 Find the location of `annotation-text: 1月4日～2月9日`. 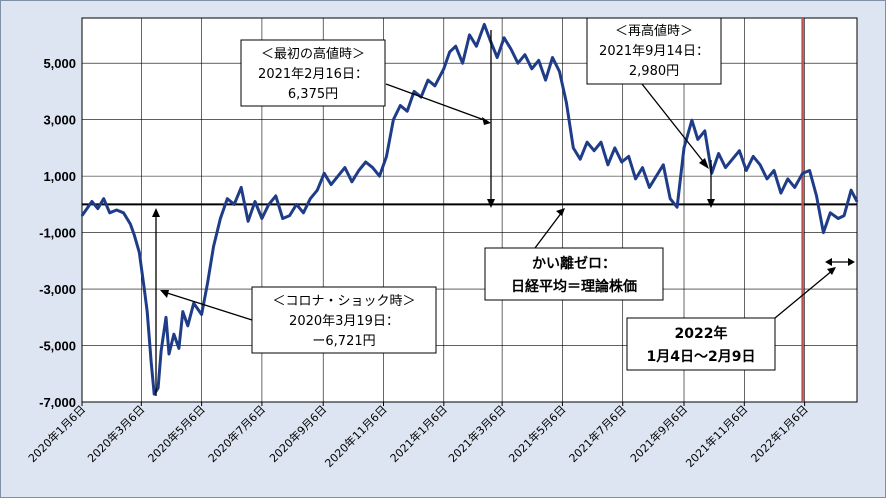

annotation-text: 1月4日～2月9日 is located at coordinates (701, 357).